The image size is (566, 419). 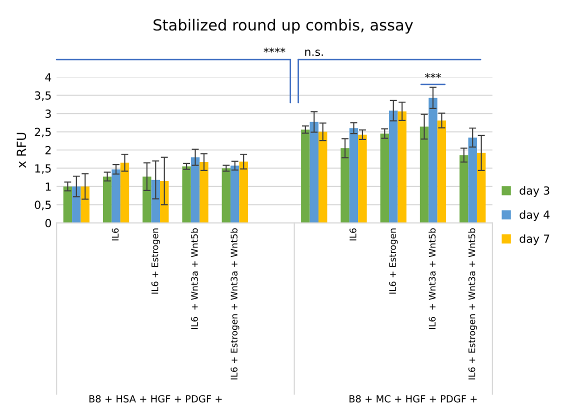 I want to click on y-tick-label: 1, so click(x=48, y=186).